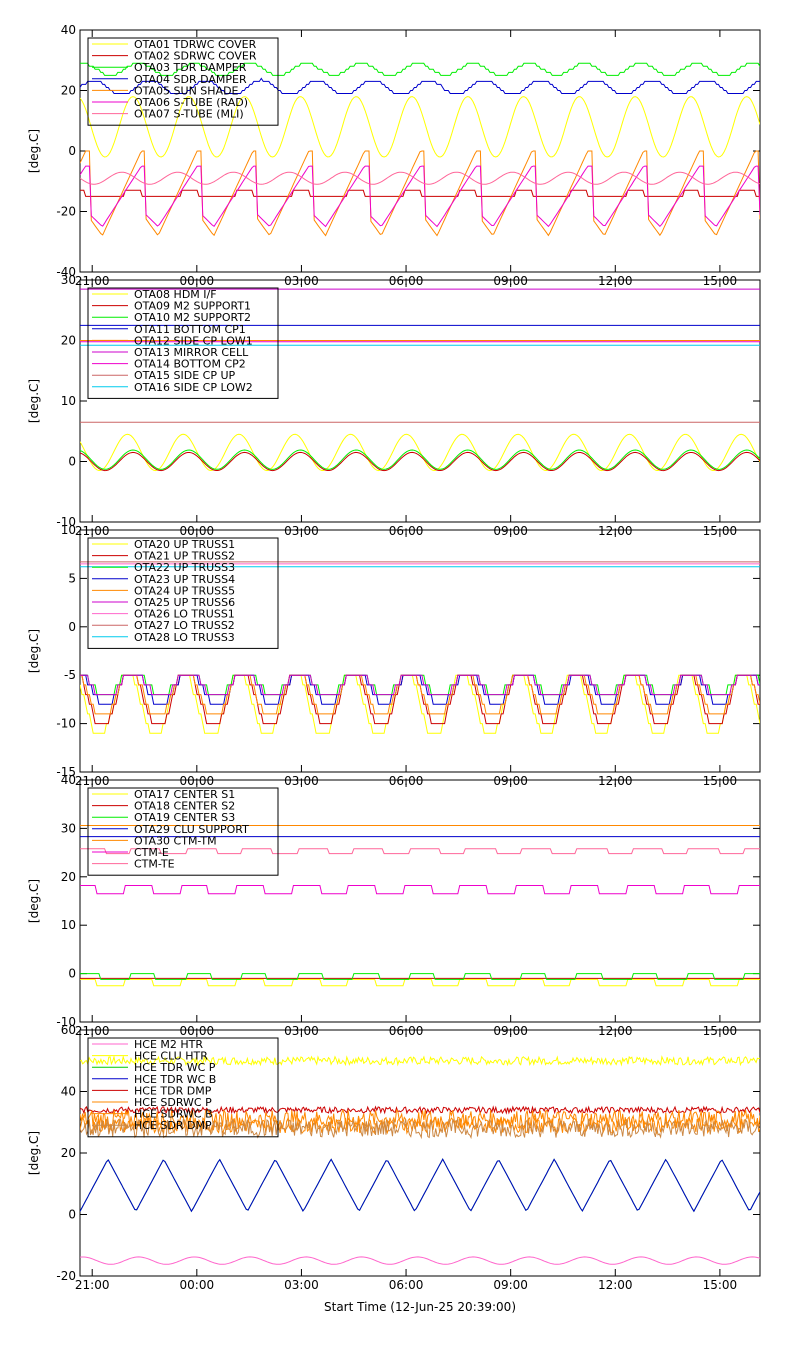  What do you see at coordinates (184, 625) in the screenshot?
I see `legend-entry: OTA27 LO TRUSS2` at bounding box center [184, 625].